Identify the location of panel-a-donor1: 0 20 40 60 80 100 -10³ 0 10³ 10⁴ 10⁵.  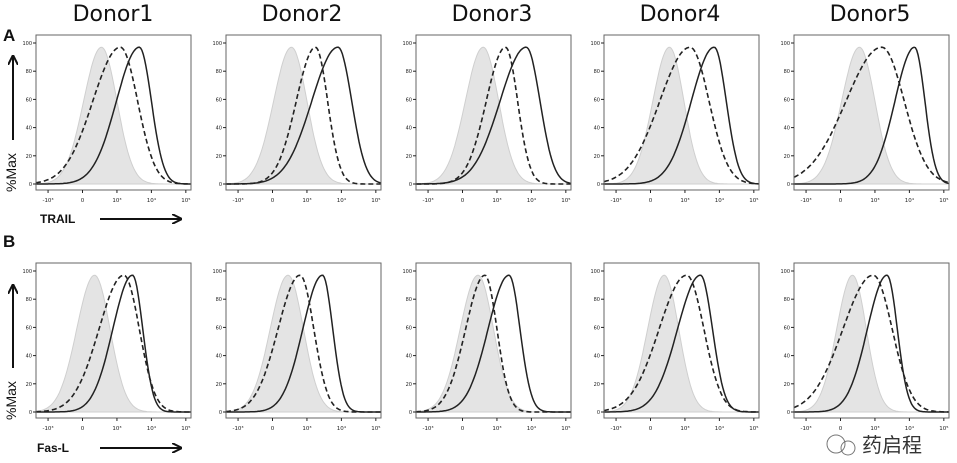
(107, 119).